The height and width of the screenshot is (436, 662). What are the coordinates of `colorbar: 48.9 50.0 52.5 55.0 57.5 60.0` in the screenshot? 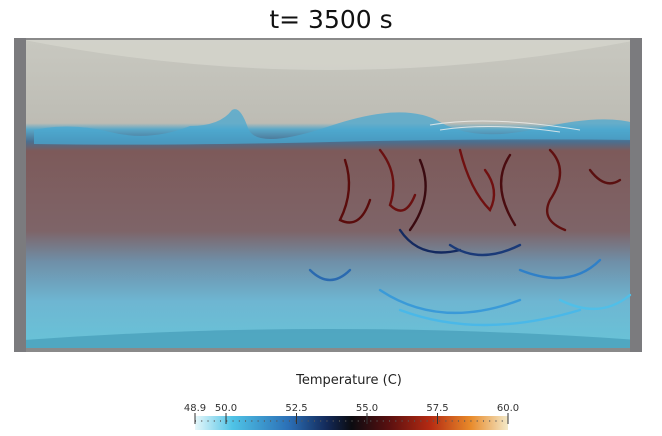 It's located at (351, 416).